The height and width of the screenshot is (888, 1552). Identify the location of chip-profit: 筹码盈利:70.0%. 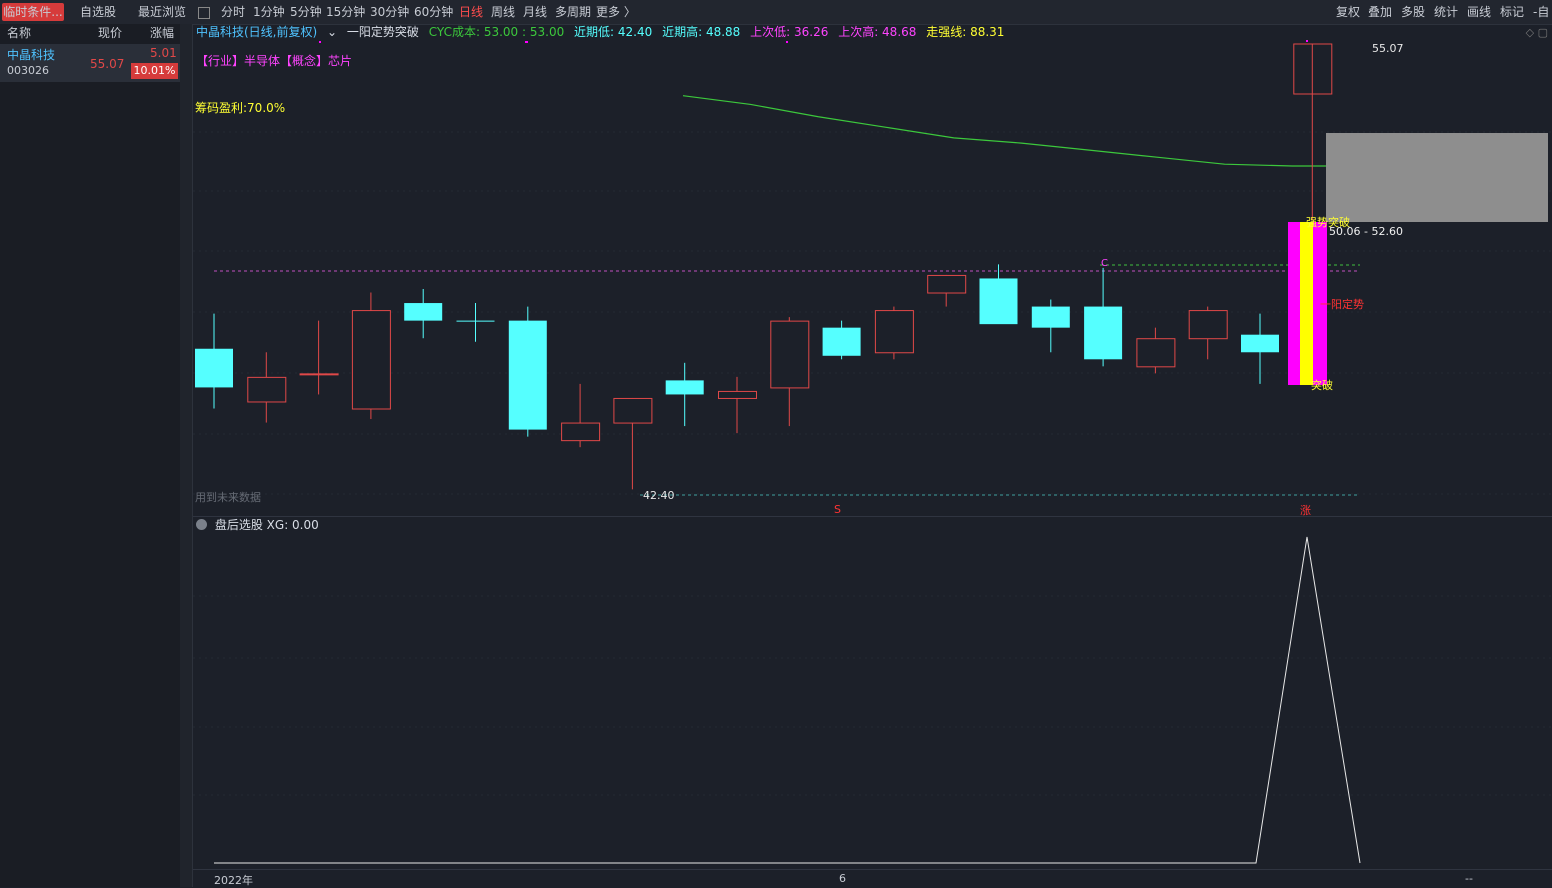
(240, 108).